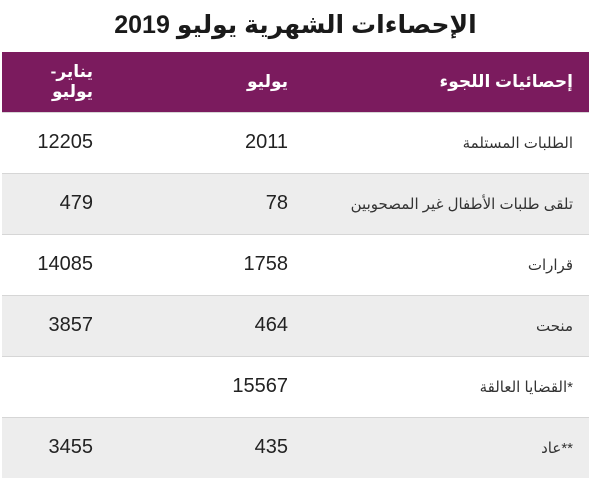 This screenshot has width=591, height=480. What do you see at coordinates (506, 81) in the screenshot?
I see `header-category: إحصائيات اللجوء` at bounding box center [506, 81].